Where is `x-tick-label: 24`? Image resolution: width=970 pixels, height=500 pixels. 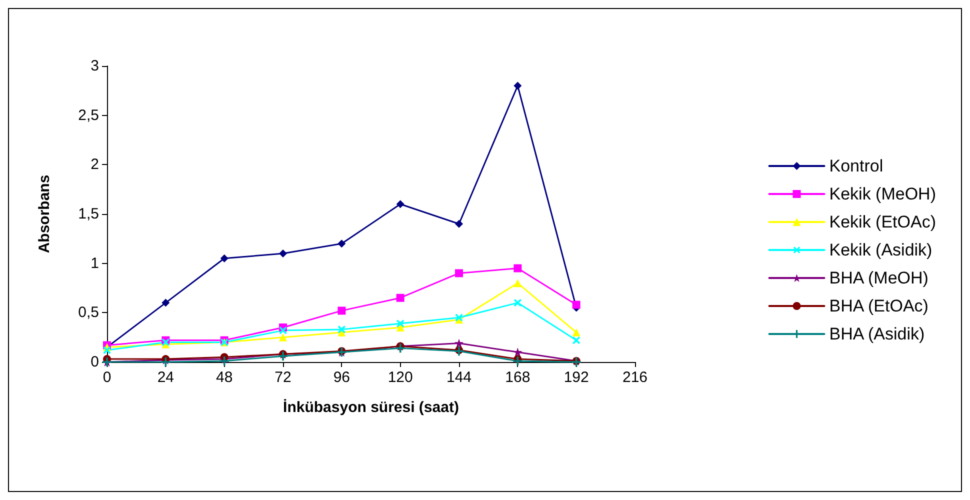 x-tick-label: 24 is located at coordinates (165, 377).